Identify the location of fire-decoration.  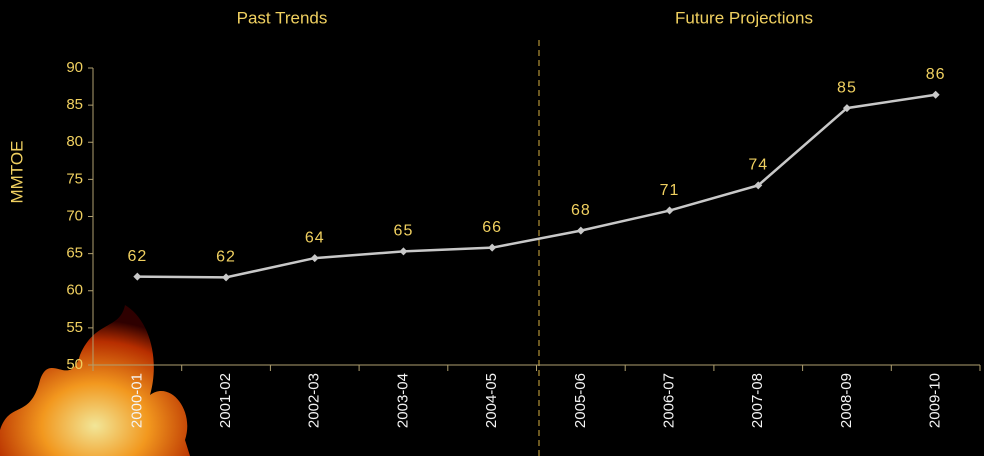
(95, 380).